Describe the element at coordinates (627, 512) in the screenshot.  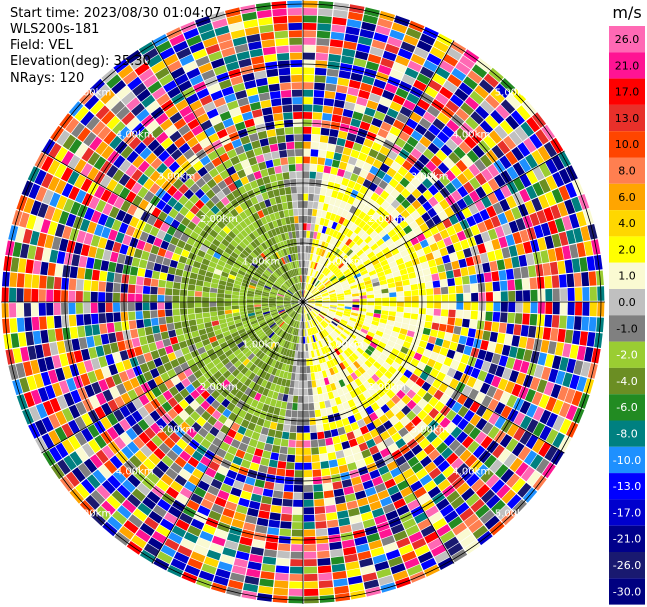
I see `colorbar-tick-label: -17.0` at that location.